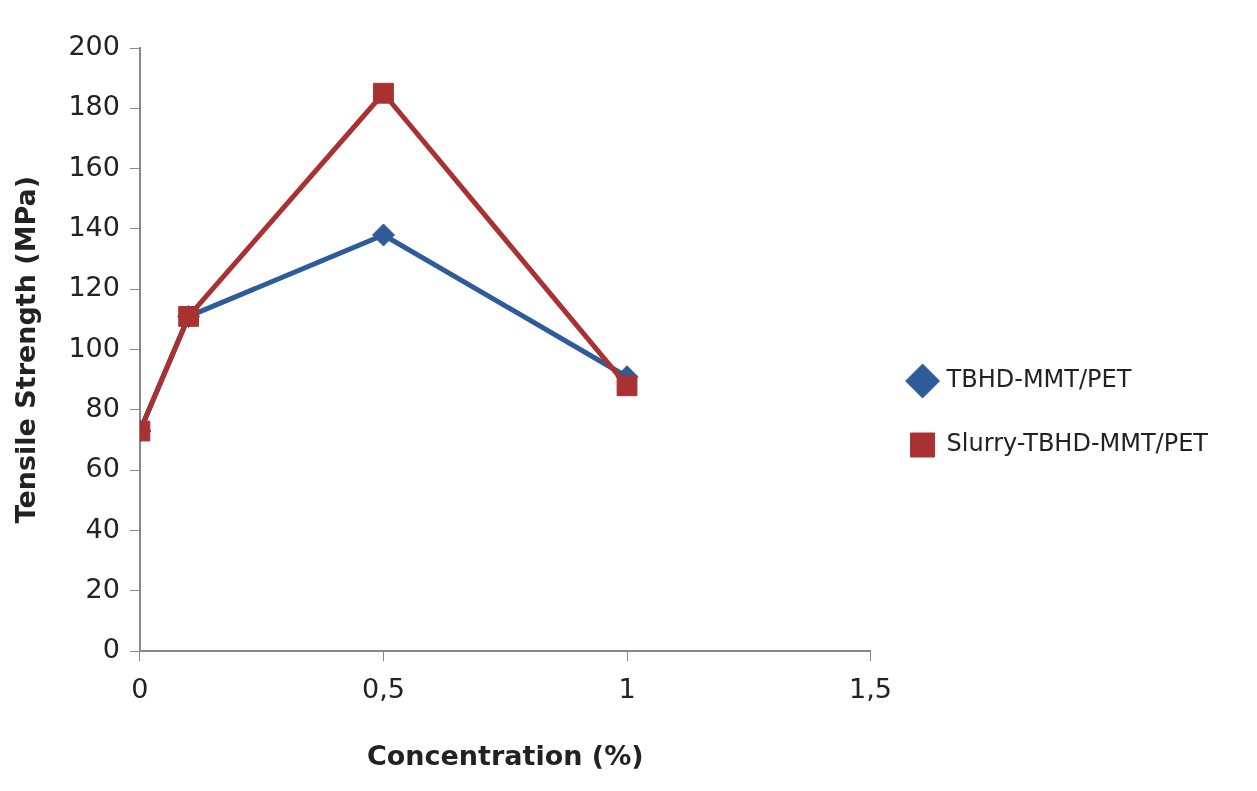  I want to click on x-tick-label: 0,5, so click(383, 689).